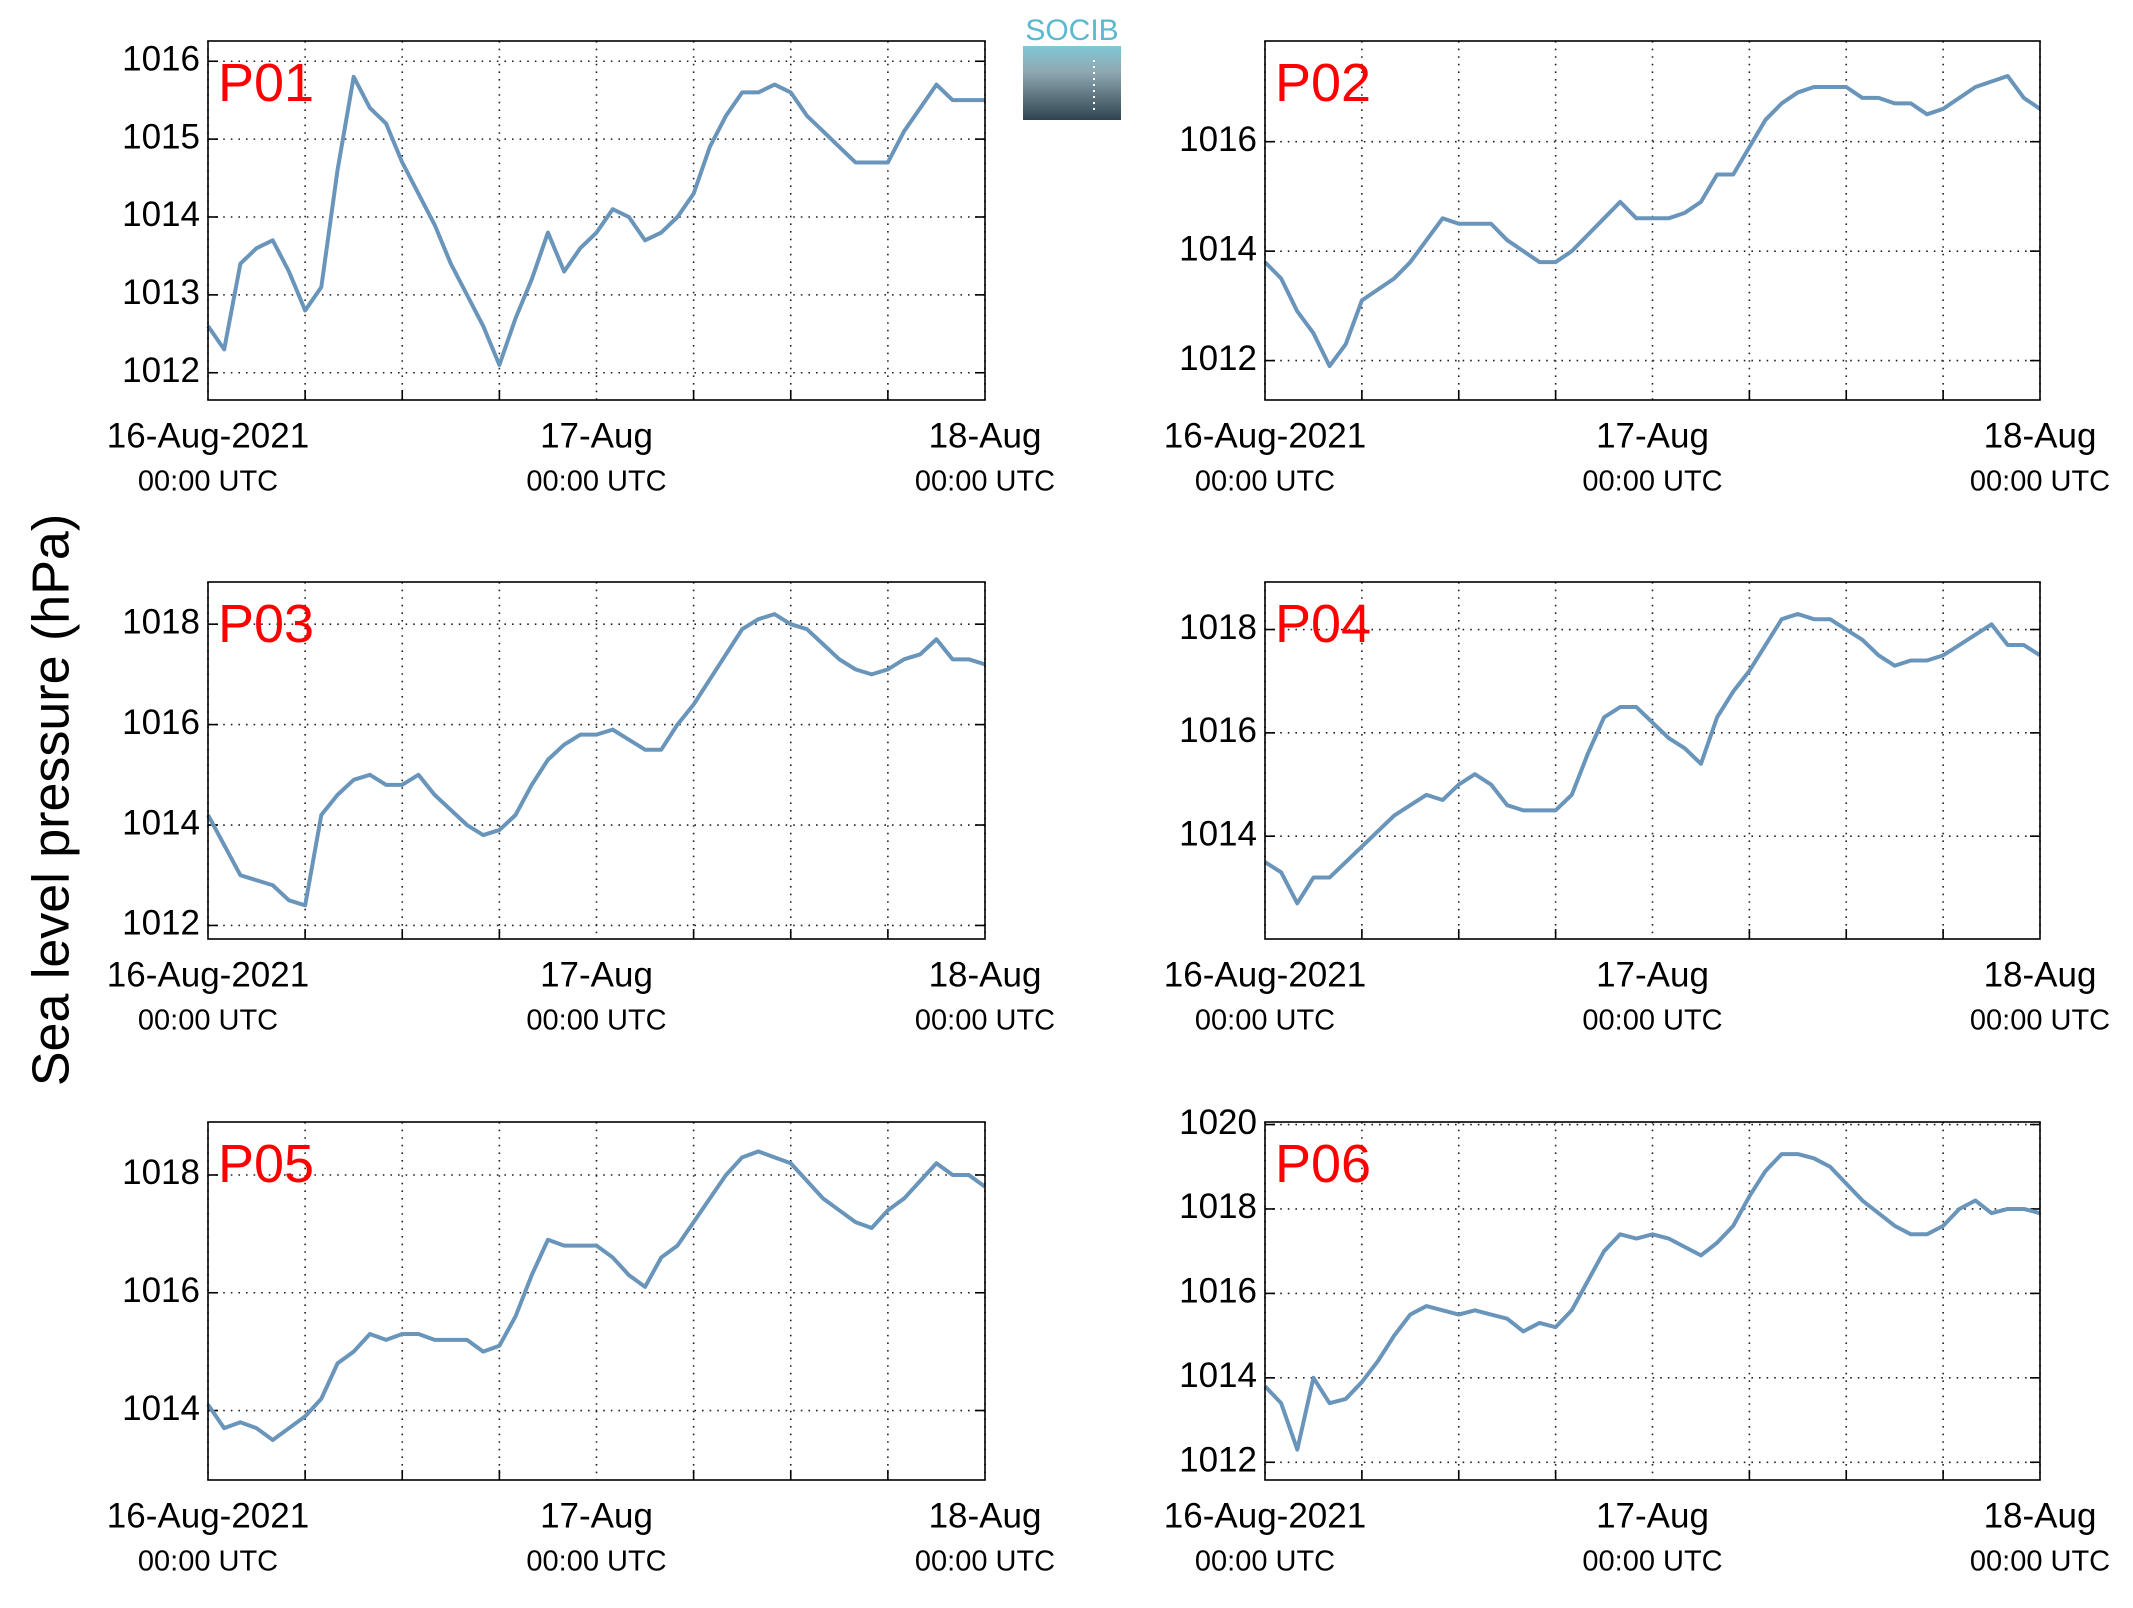 The height and width of the screenshot is (1608, 2133). I want to click on y-tick-label: 1020, so click(1218, 1122).